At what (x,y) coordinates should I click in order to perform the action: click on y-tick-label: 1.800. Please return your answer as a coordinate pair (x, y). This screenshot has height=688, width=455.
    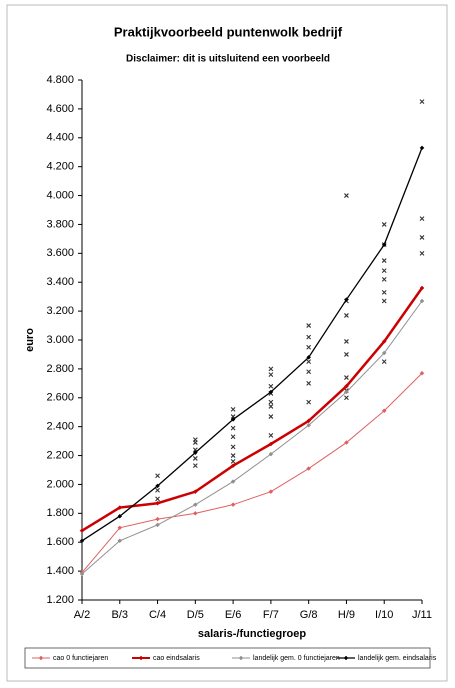
    Looking at the image, I should click on (60, 513).